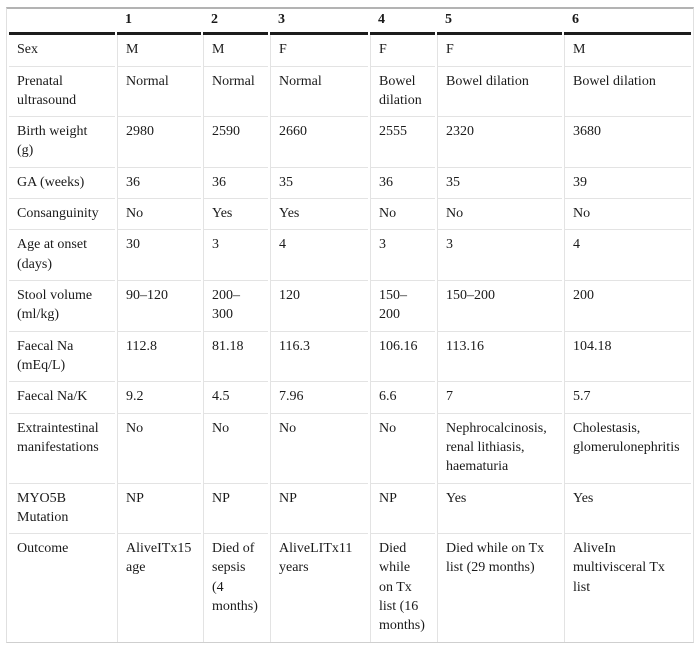 Image resolution: width=697 pixels, height=649 pixels. Describe the element at coordinates (62, 398) in the screenshot. I see `row-label: Faecal Na/K` at that location.